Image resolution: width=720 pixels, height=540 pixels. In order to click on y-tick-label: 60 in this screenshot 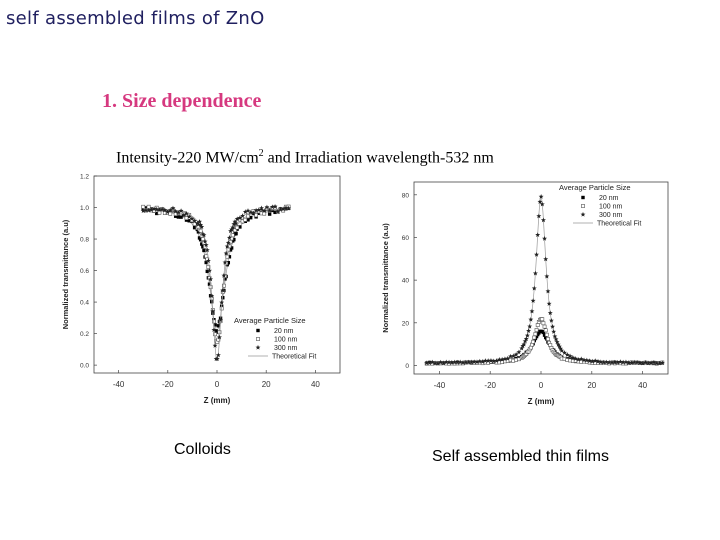, I will do `click(406, 238)`.